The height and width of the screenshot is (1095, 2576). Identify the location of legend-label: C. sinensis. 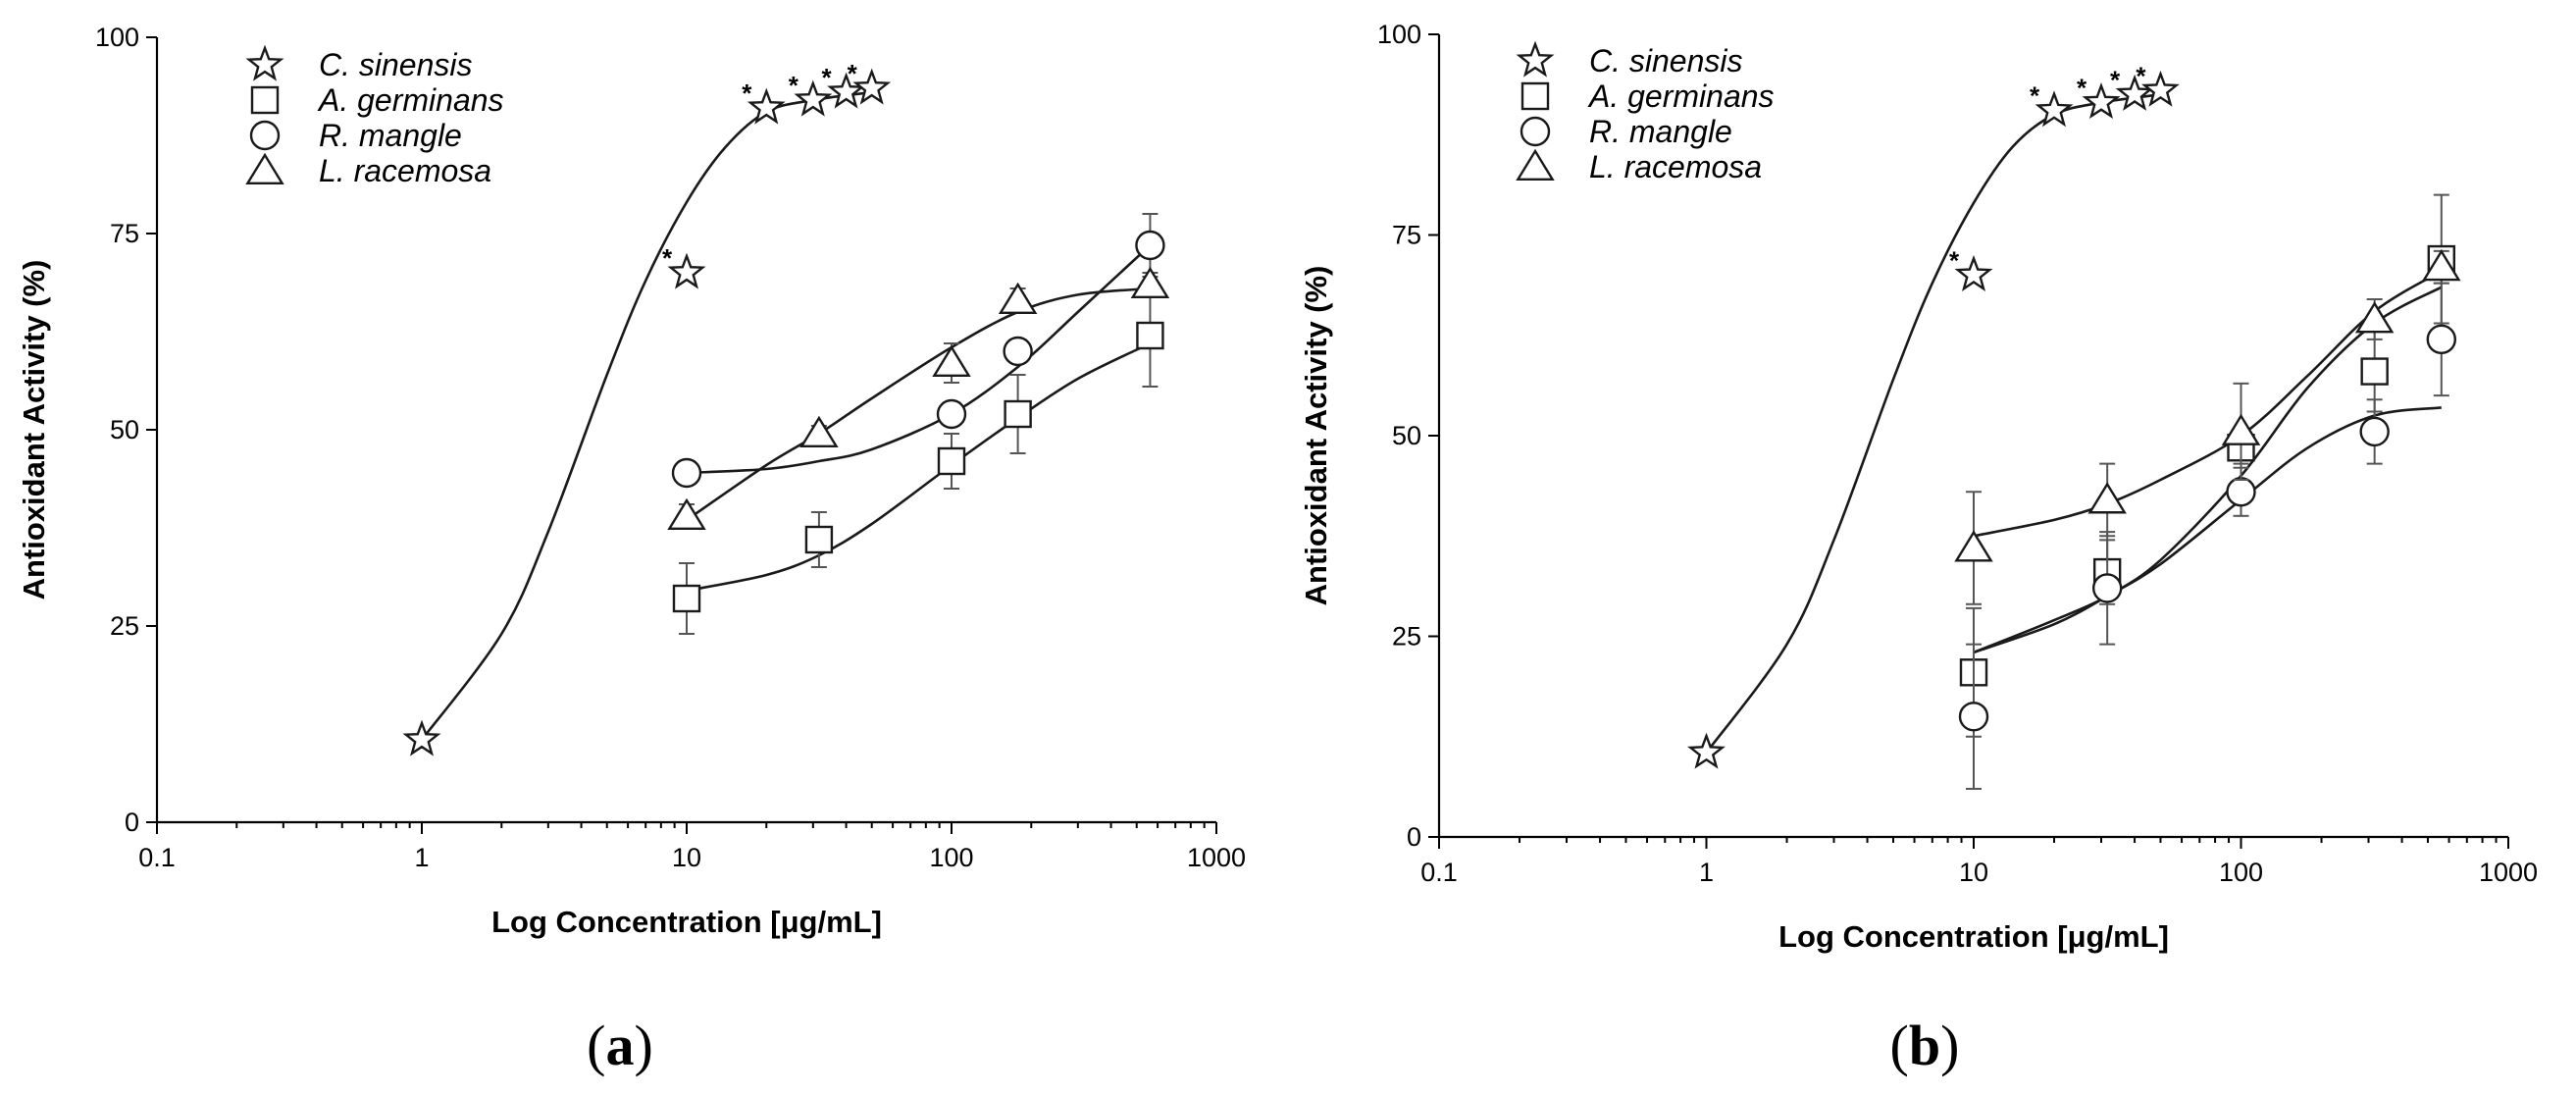
(1666, 61).